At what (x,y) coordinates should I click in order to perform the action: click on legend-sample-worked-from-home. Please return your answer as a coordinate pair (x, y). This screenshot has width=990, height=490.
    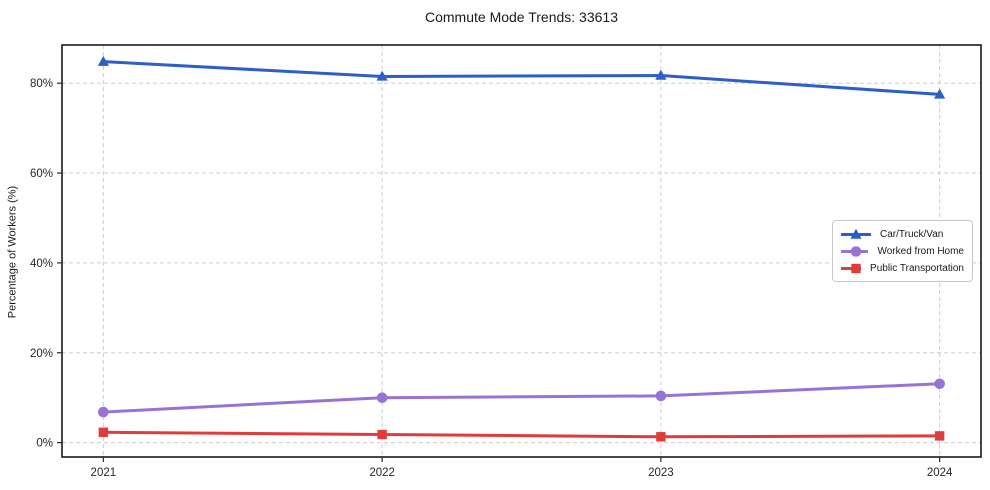
    Looking at the image, I should click on (855, 251).